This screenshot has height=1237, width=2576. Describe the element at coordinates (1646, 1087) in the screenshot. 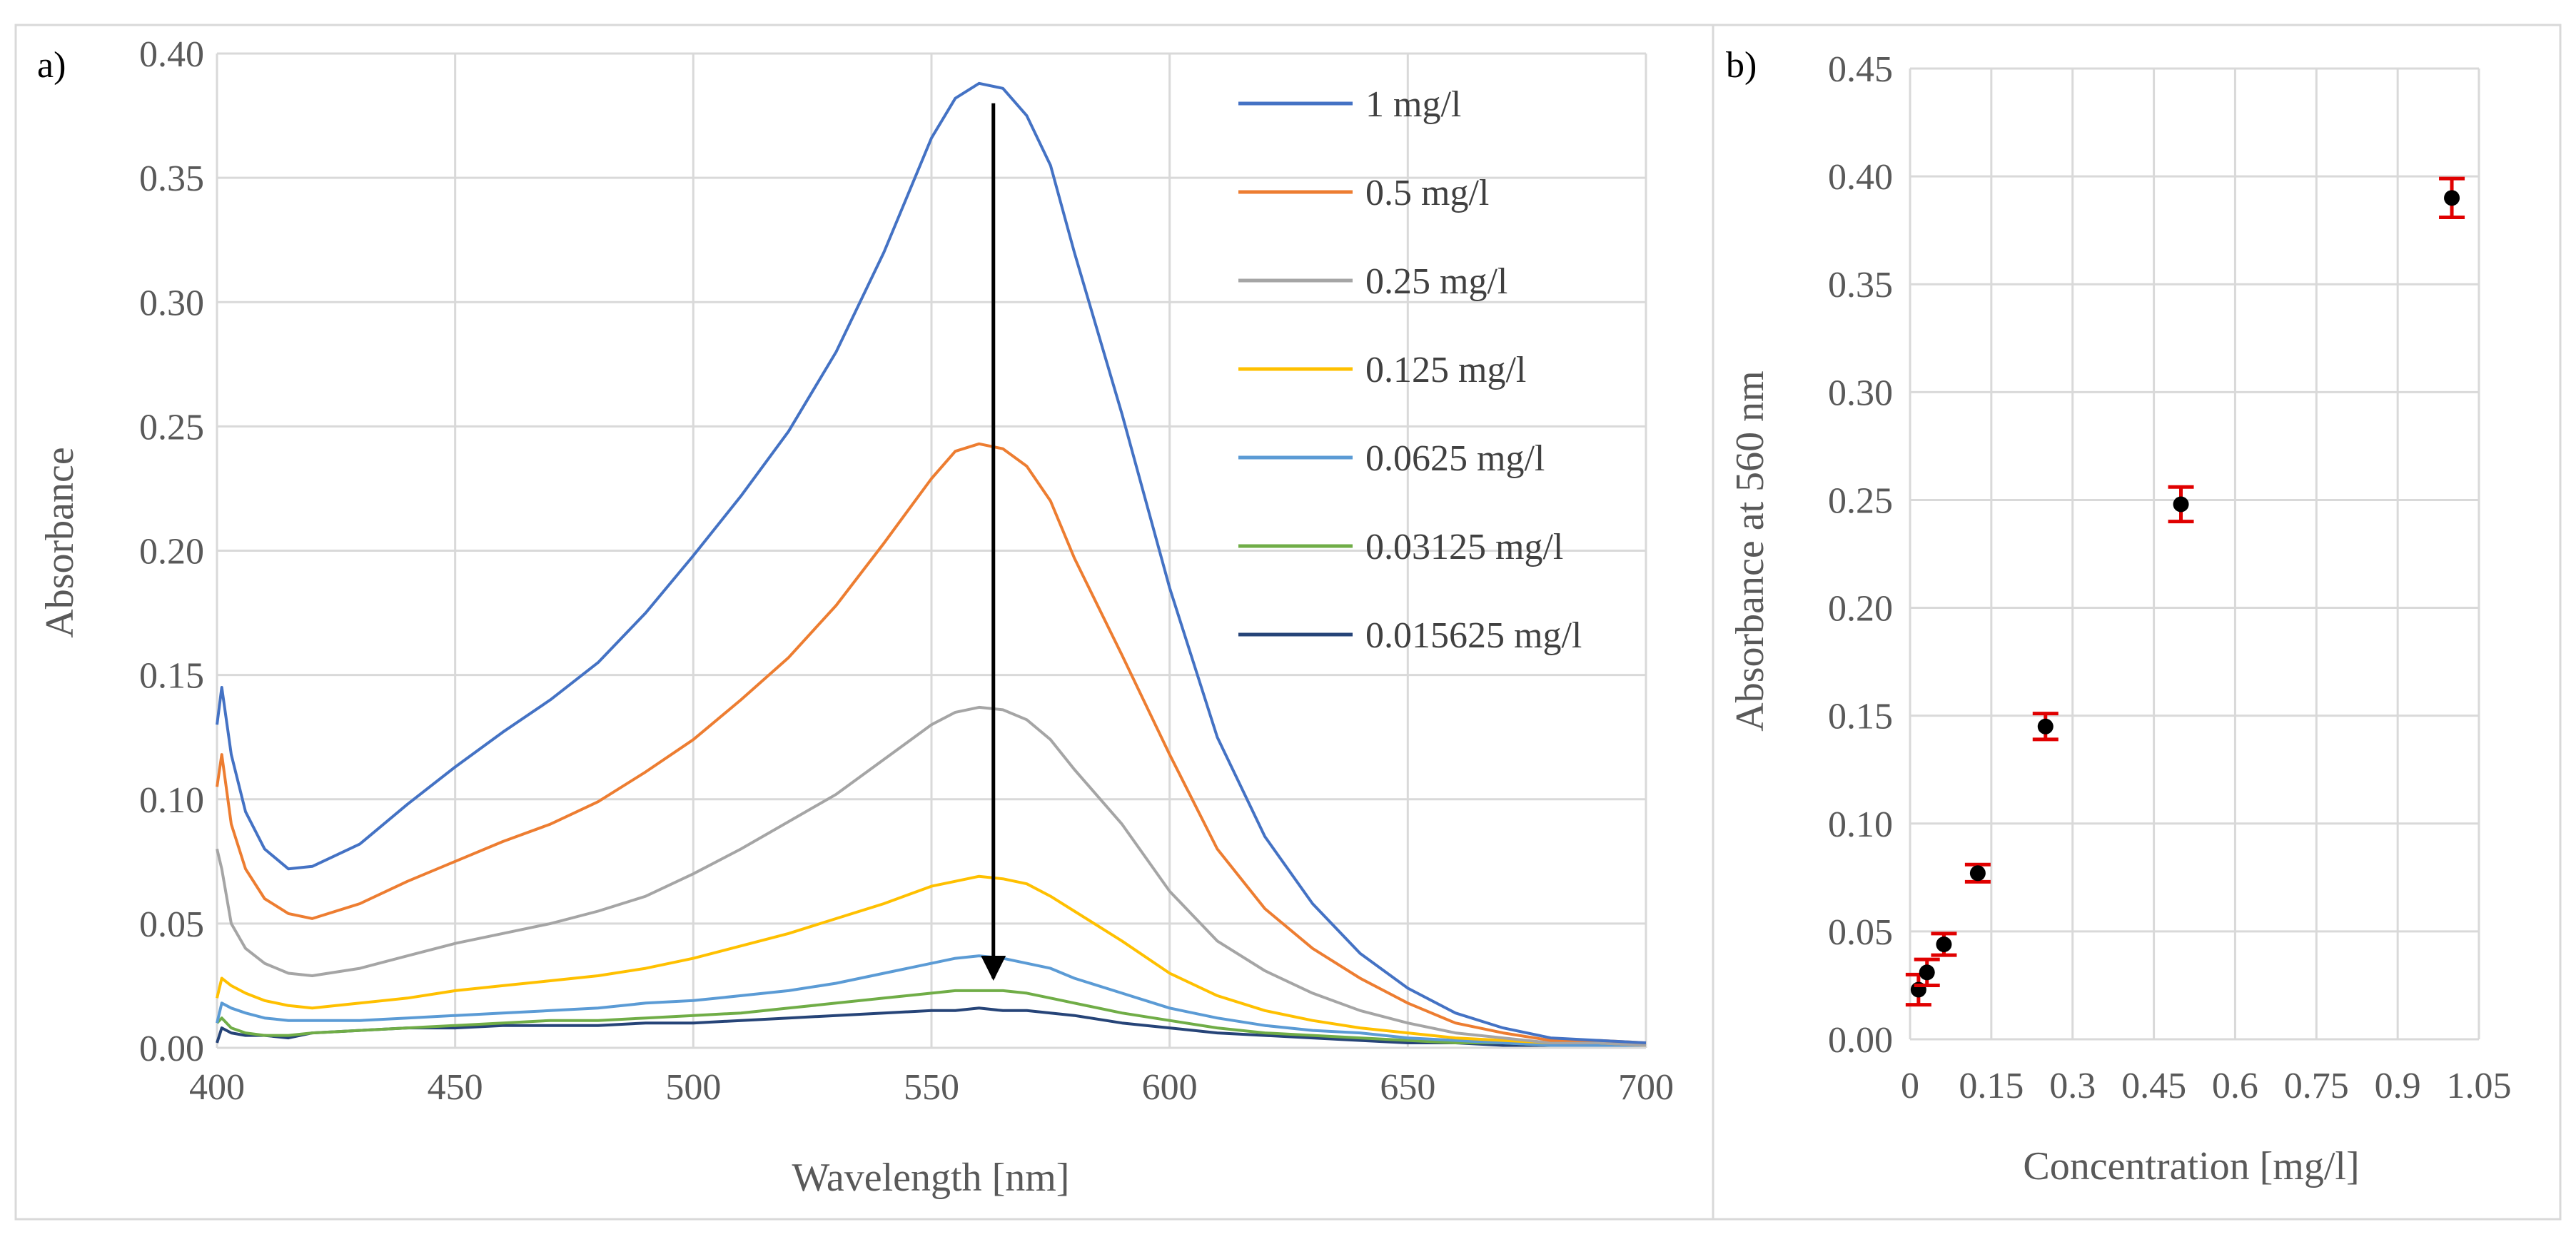

I see `a-x-tick-label: 700` at that location.